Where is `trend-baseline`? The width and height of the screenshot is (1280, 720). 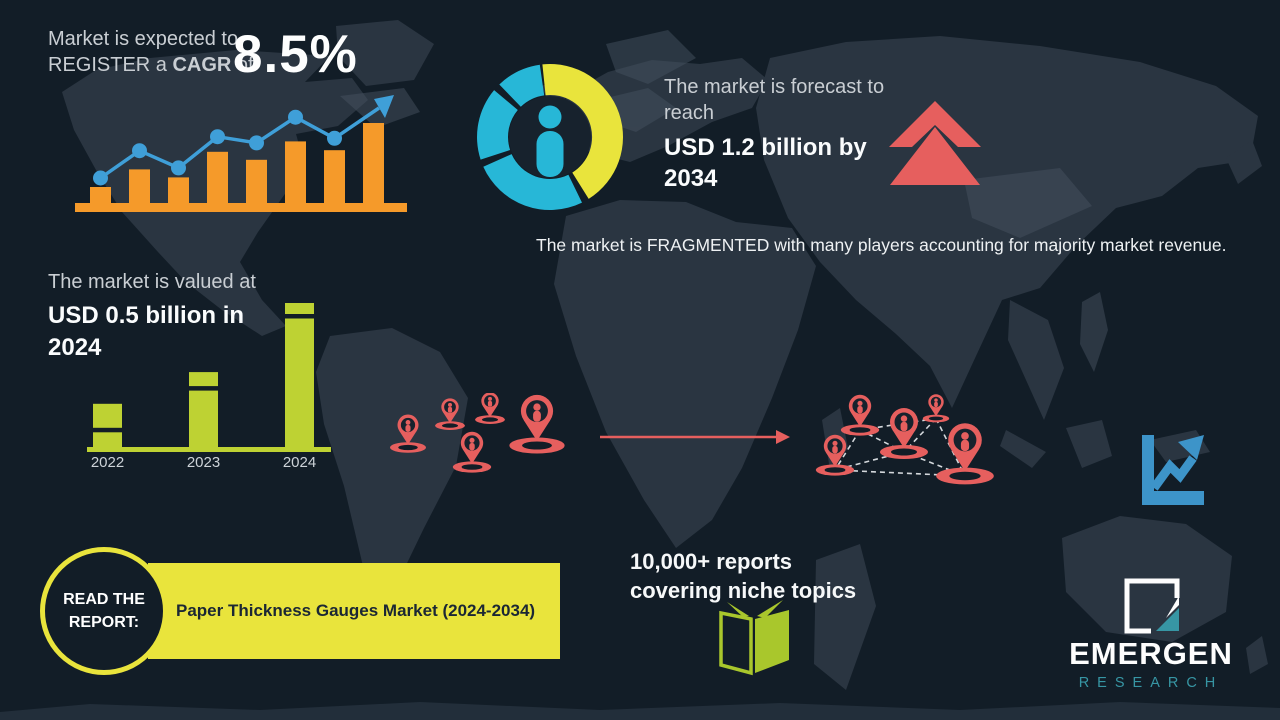 trend-baseline is located at coordinates (241, 207).